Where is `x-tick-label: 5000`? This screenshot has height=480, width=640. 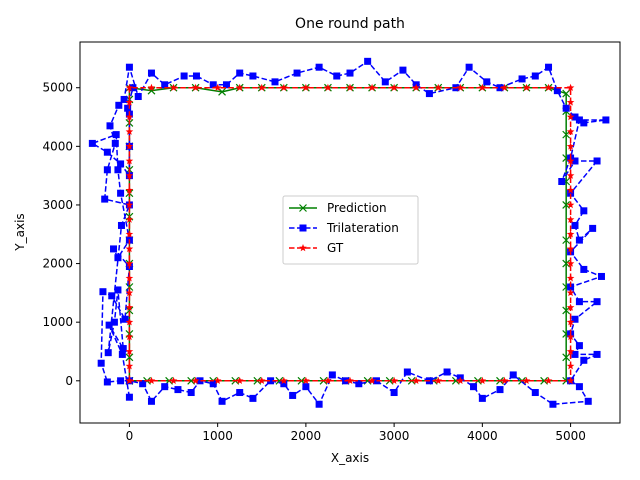 x-tick-label: 5000 is located at coordinates (570, 436).